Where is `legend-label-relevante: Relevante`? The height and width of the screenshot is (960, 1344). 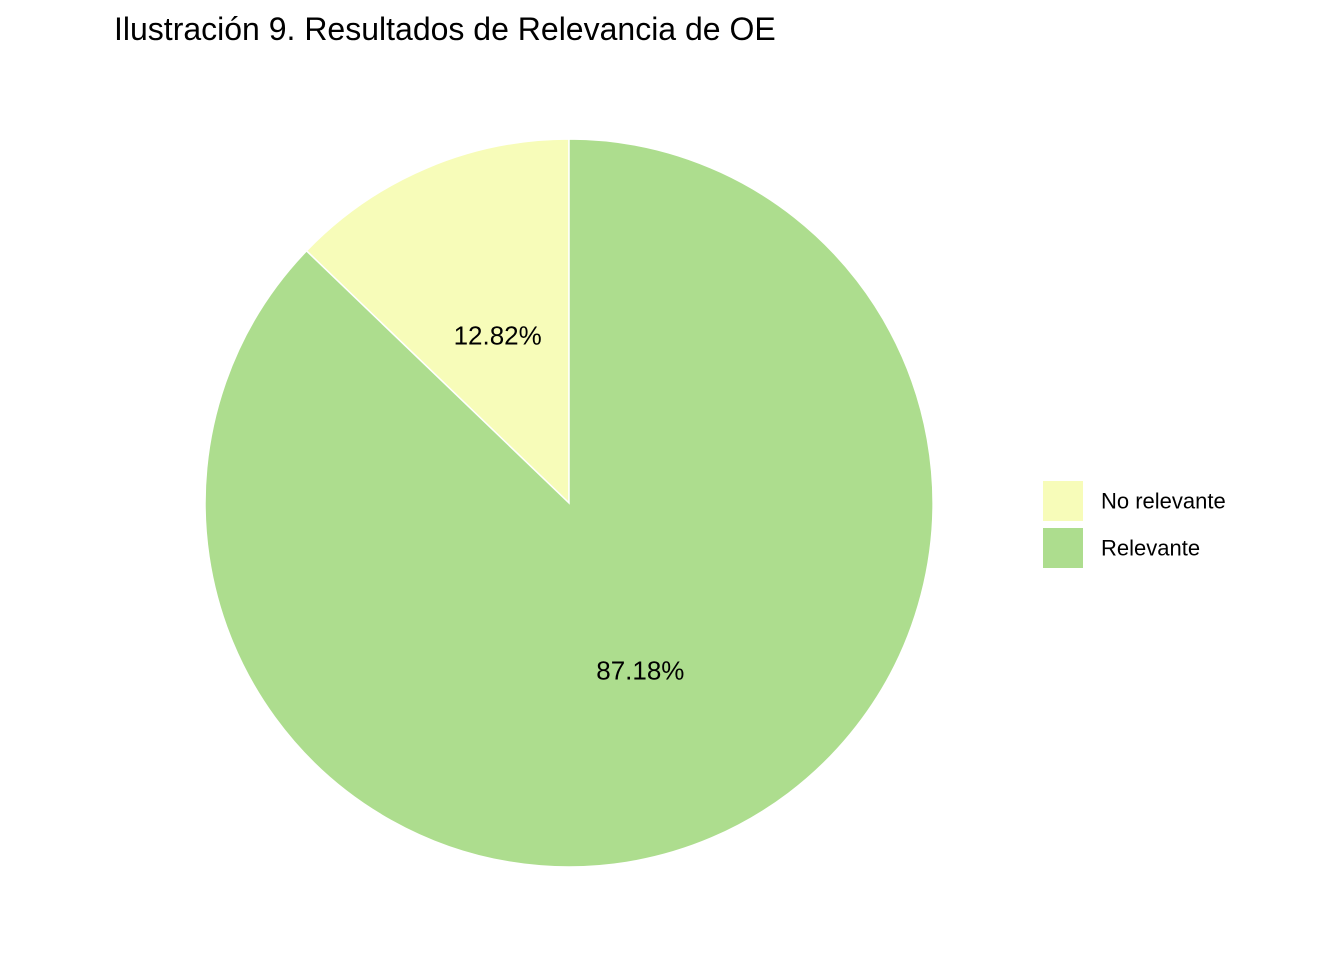 legend-label-relevante: Relevante is located at coordinates (1150, 548).